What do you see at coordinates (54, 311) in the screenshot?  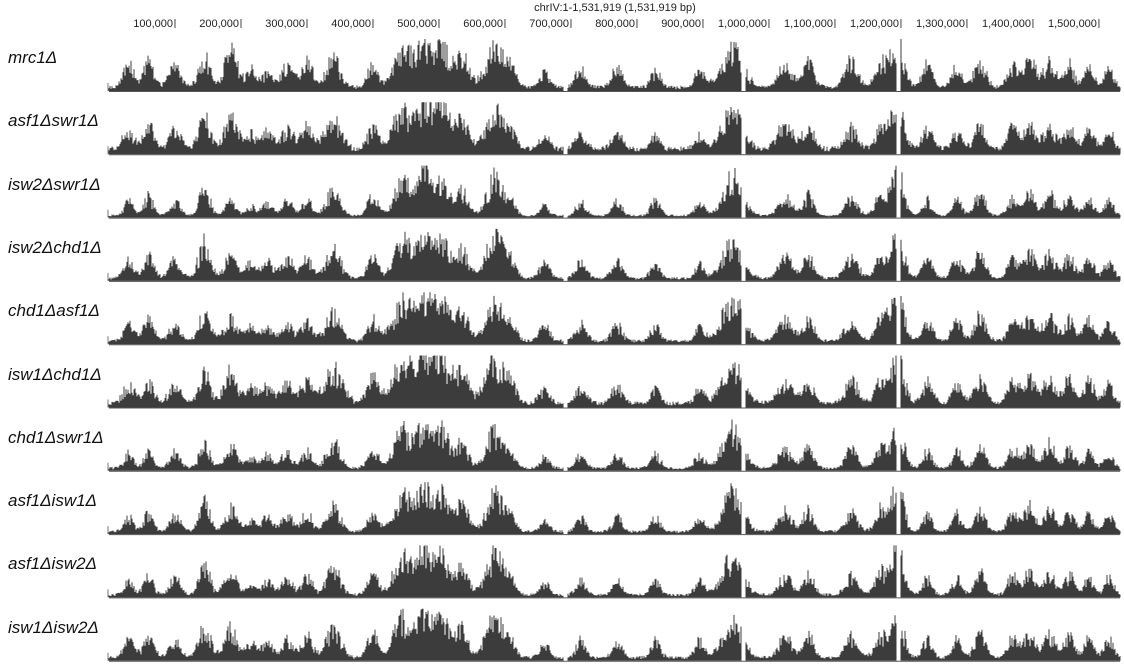 I see `track-label: chd1Δasf1Δ` at bounding box center [54, 311].